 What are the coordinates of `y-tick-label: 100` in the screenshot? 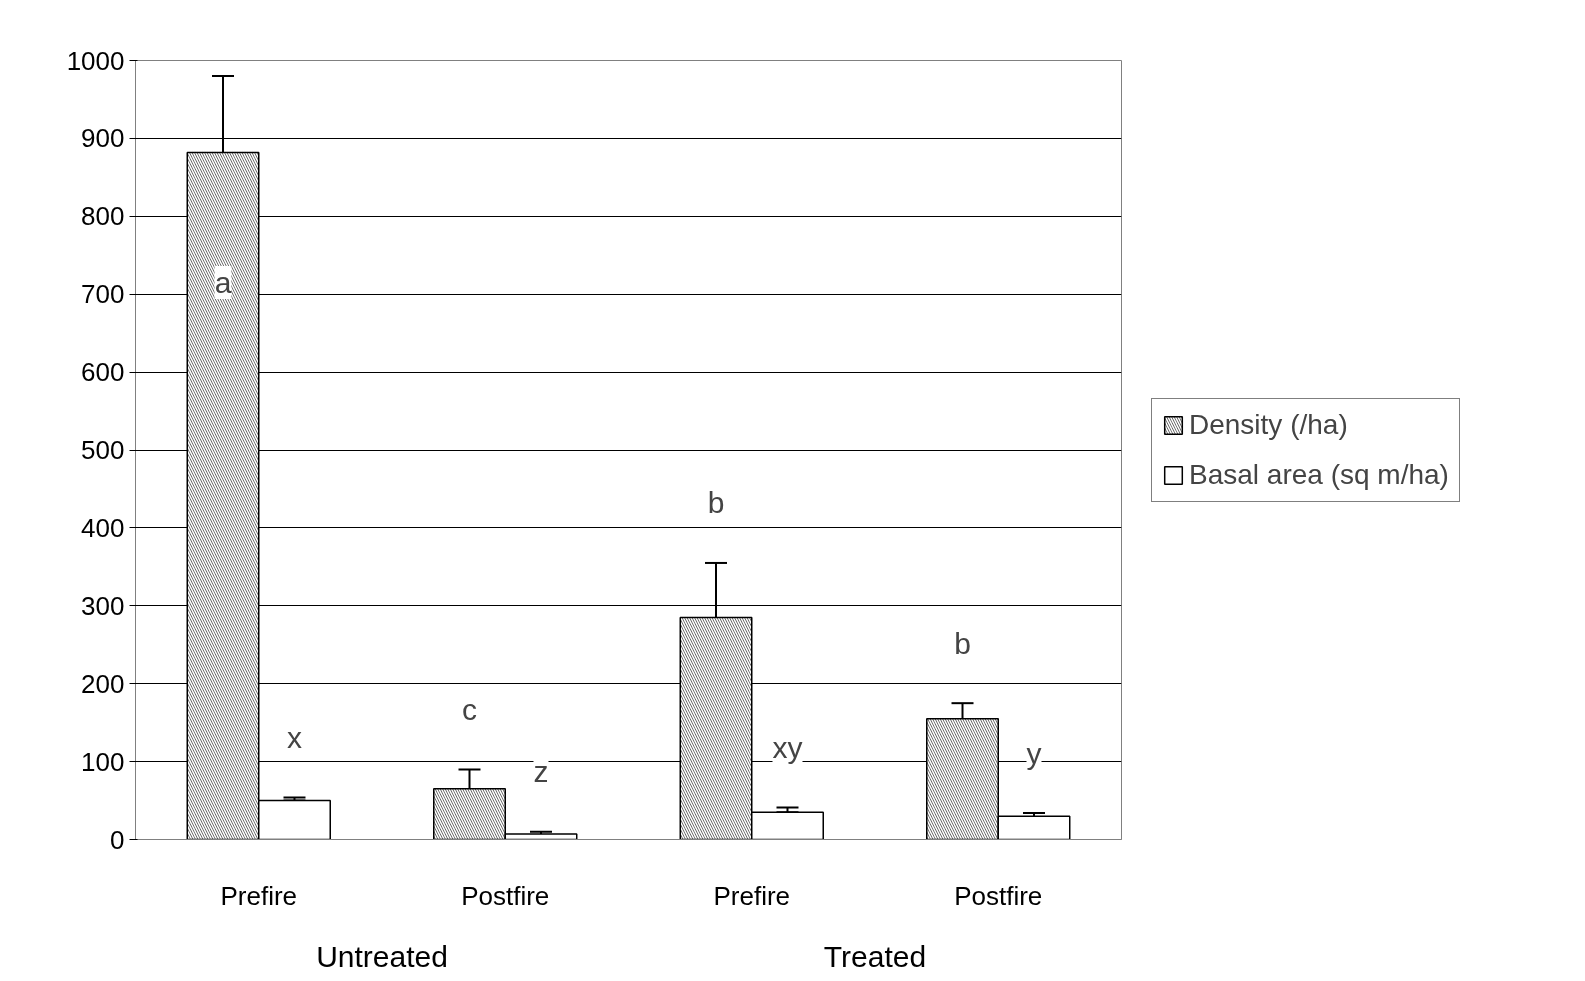 It's located at (103, 761).